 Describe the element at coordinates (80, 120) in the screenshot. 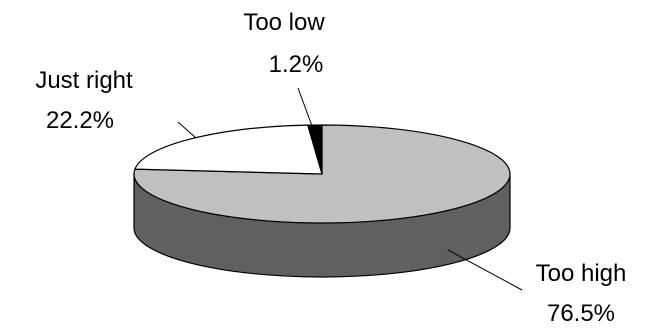

I see `slice-value-just-right: 22.2%` at that location.